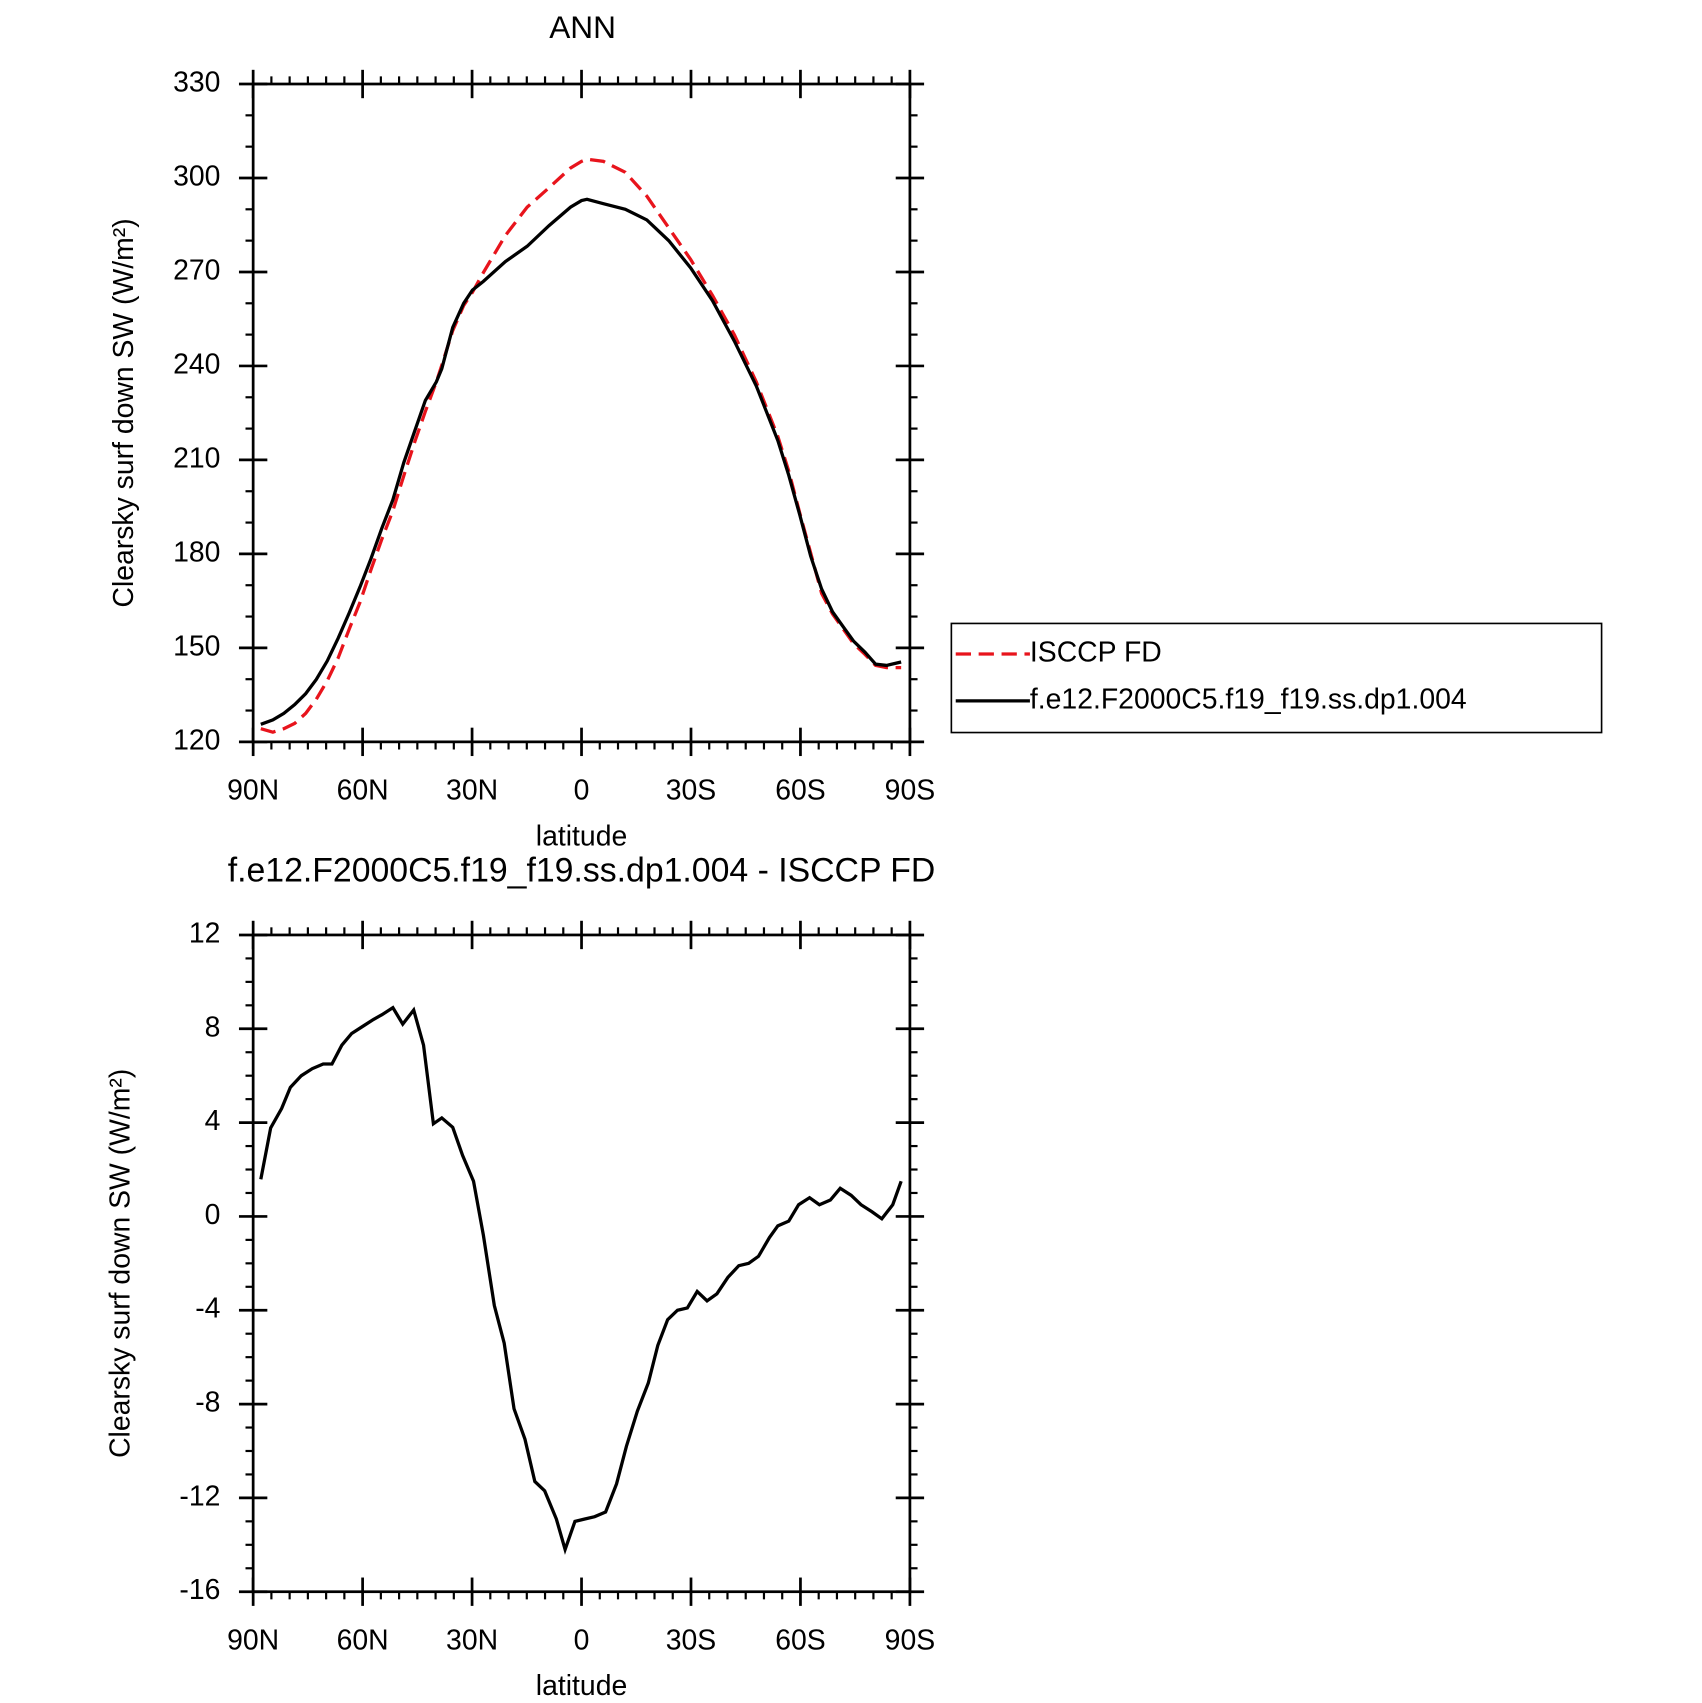  What do you see at coordinates (196, 646) in the screenshot?
I see `y-tick-label: 150` at bounding box center [196, 646].